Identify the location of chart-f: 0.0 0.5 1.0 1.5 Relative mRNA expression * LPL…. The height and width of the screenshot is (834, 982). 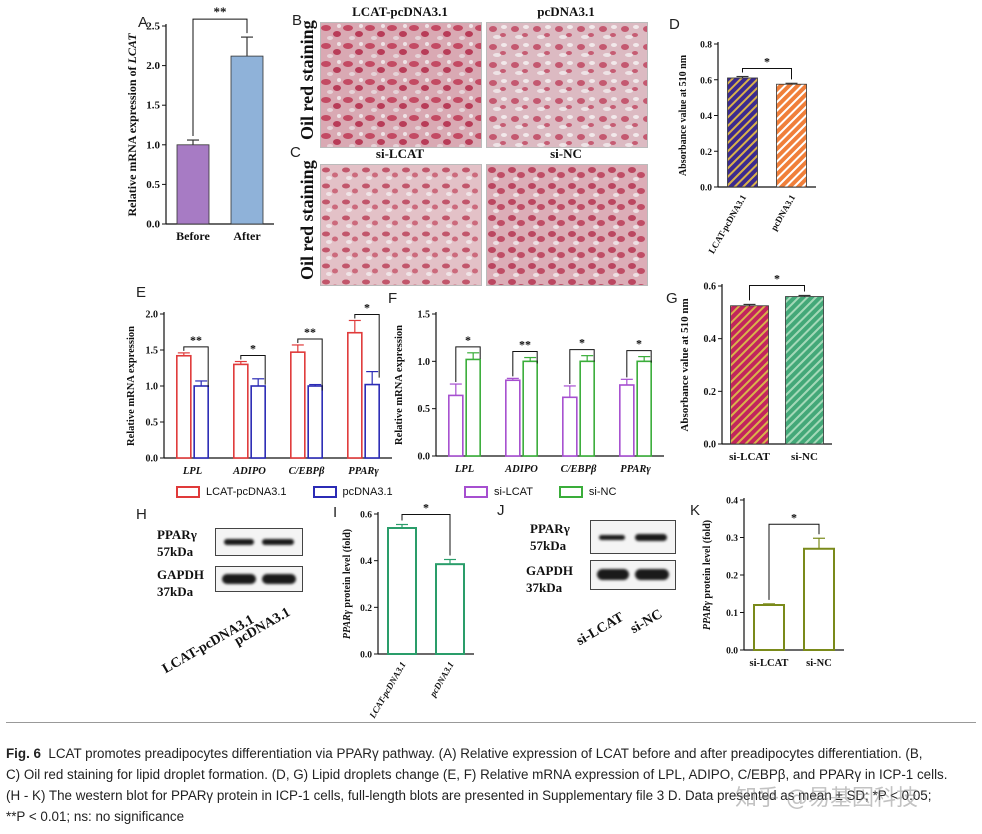
(529, 392).